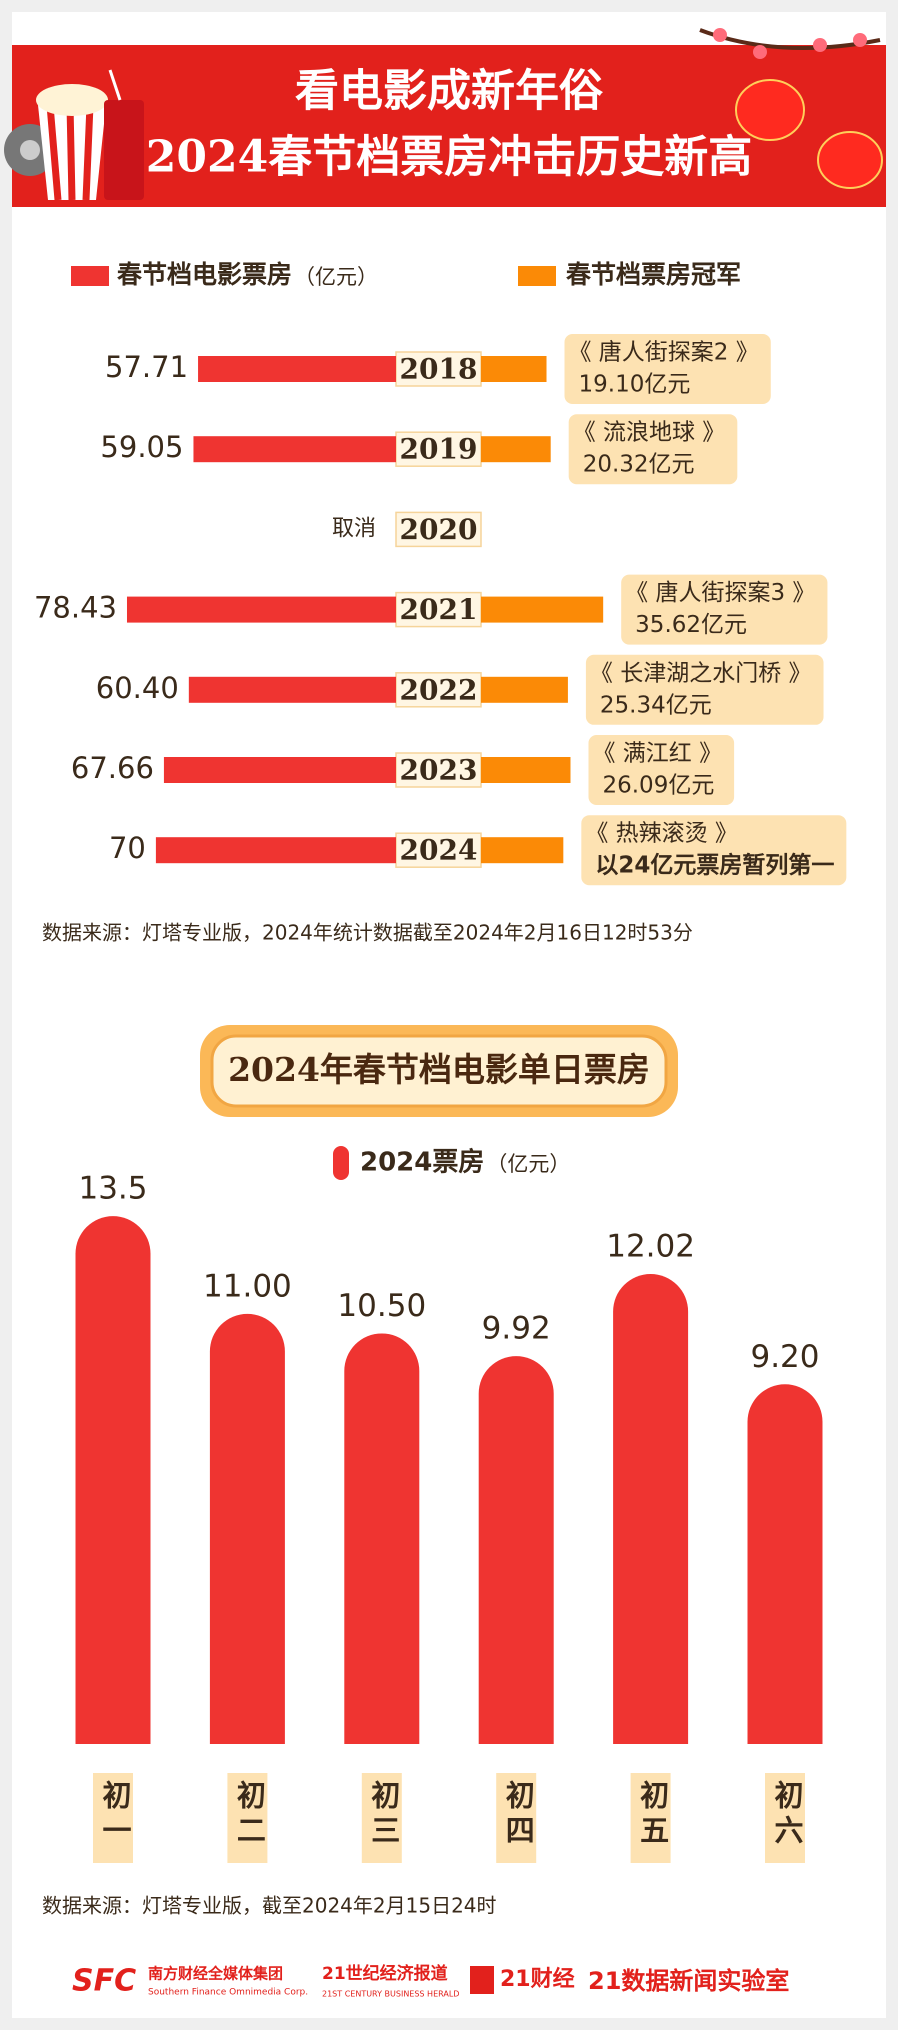 The height and width of the screenshot is (2030, 898). I want to click on x-tick-label: 初四, so click(518, 1814).